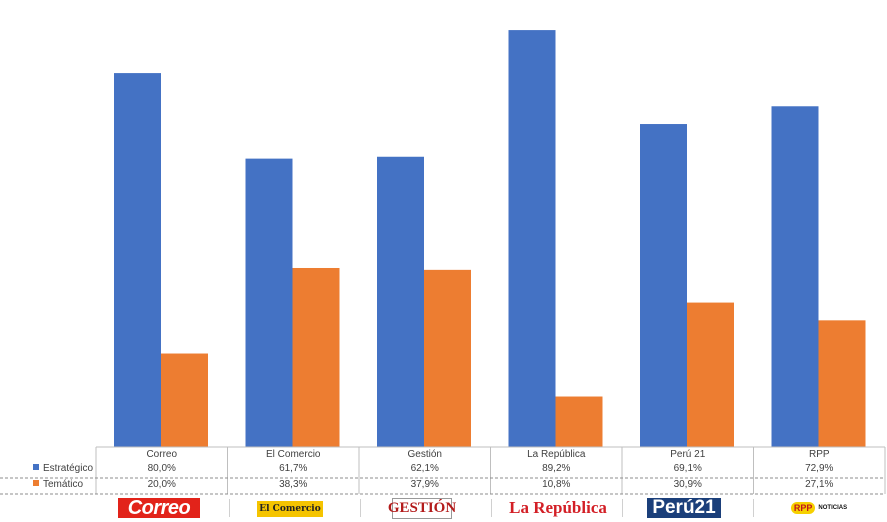  I want to click on category-label: La República, so click(556, 454).